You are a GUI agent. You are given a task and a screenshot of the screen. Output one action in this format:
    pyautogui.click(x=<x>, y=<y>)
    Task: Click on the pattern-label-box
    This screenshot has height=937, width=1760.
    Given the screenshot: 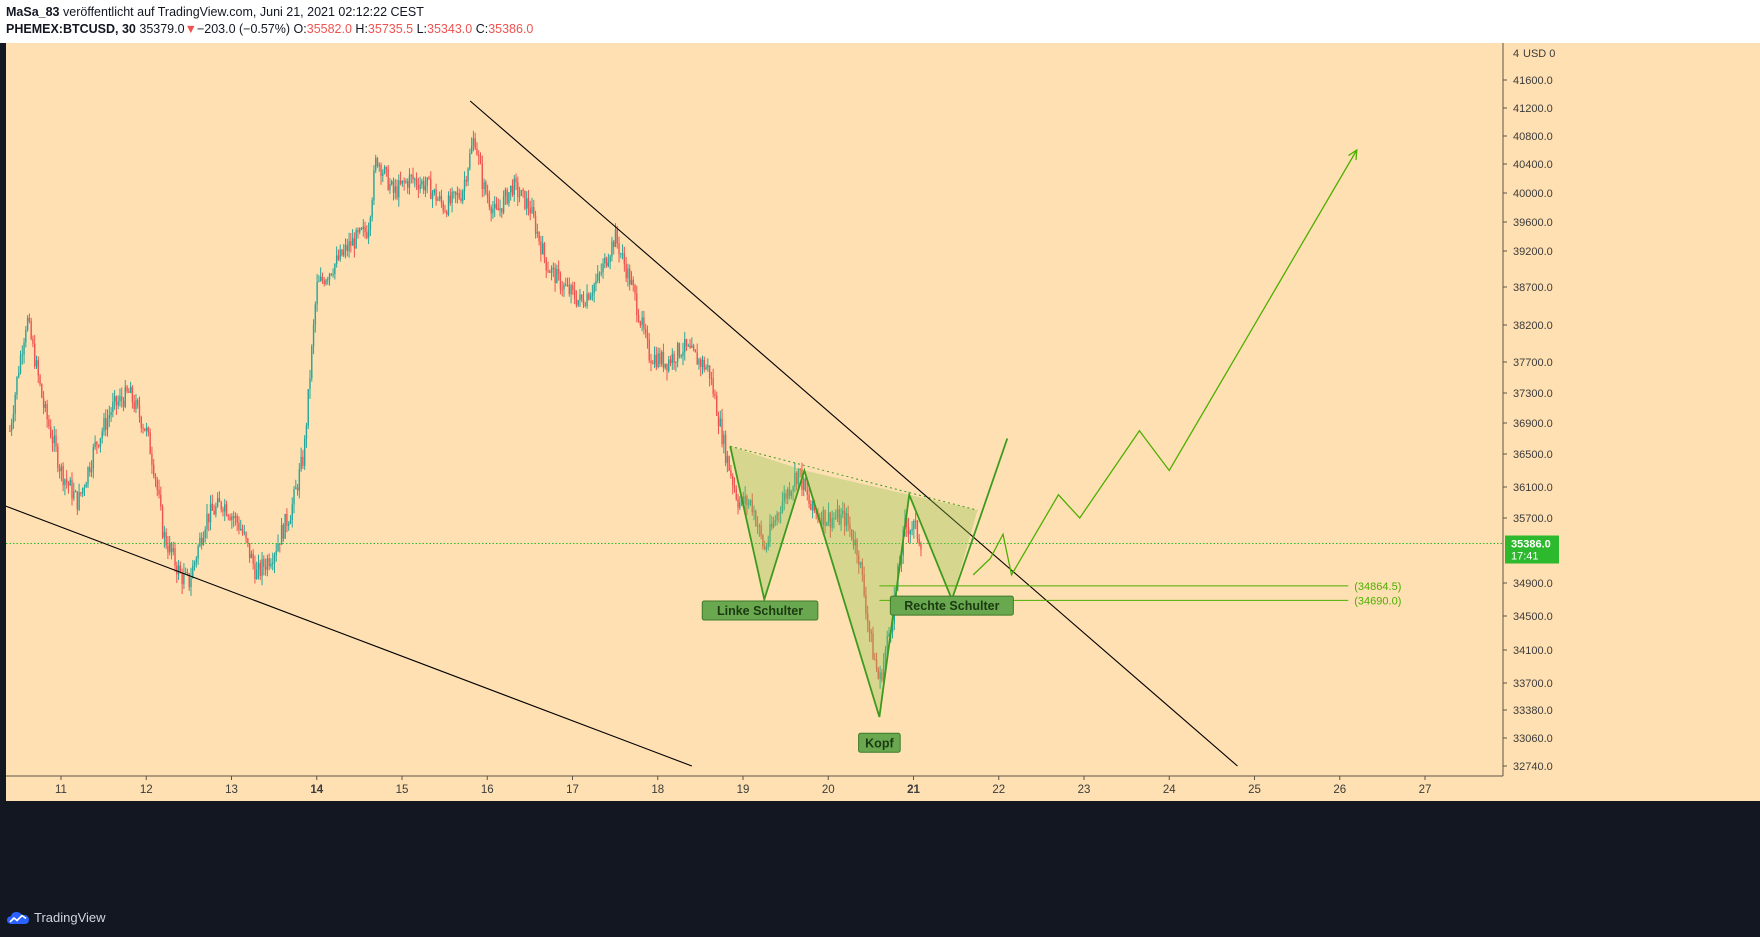 What is the action you would take?
    pyautogui.click(x=879, y=742)
    